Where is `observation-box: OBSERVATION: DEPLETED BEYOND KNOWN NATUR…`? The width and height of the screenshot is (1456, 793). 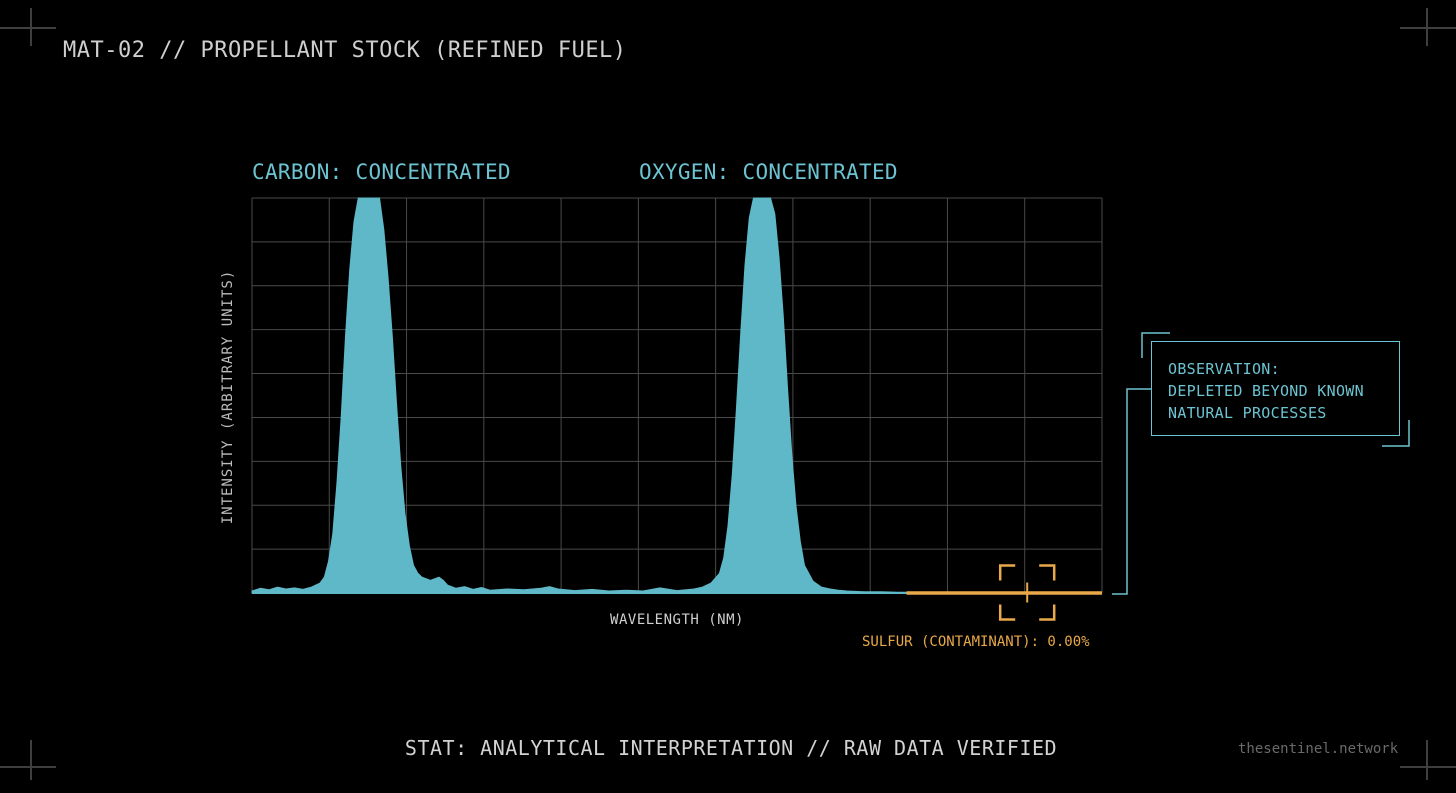
observation-box: OBSERVATION: DEPLETED BEYOND KNOWN NATUR… is located at coordinates (1275, 388).